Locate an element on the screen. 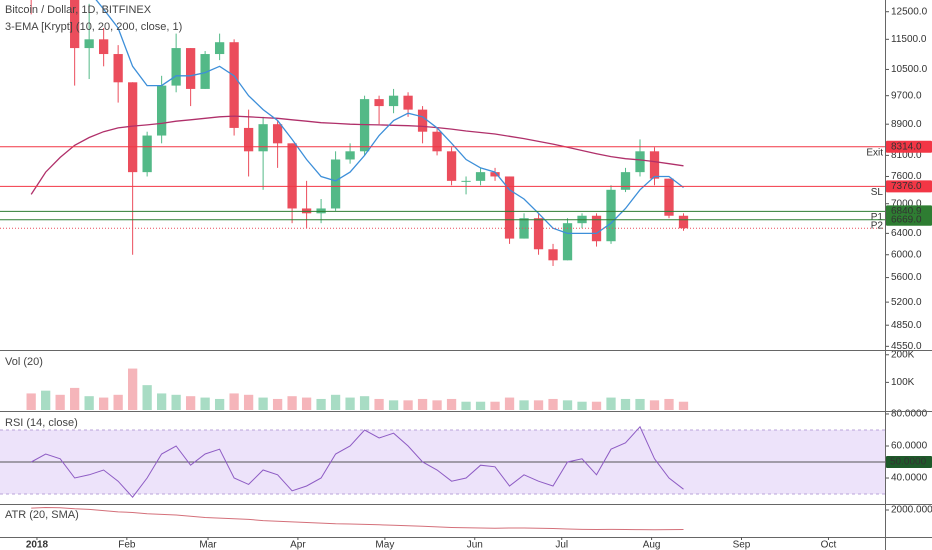 The width and height of the screenshot is (932, 550). y-tick-label: 7600.0 is located at coordinates (906, 176).